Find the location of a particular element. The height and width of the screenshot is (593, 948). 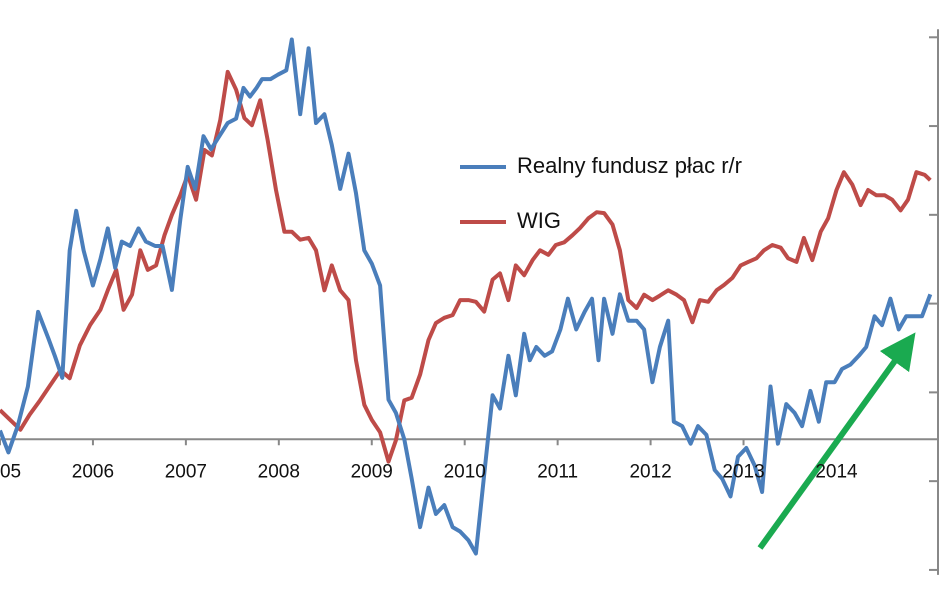

x-tick-label: 2006 is located at coordinates (93, 471).